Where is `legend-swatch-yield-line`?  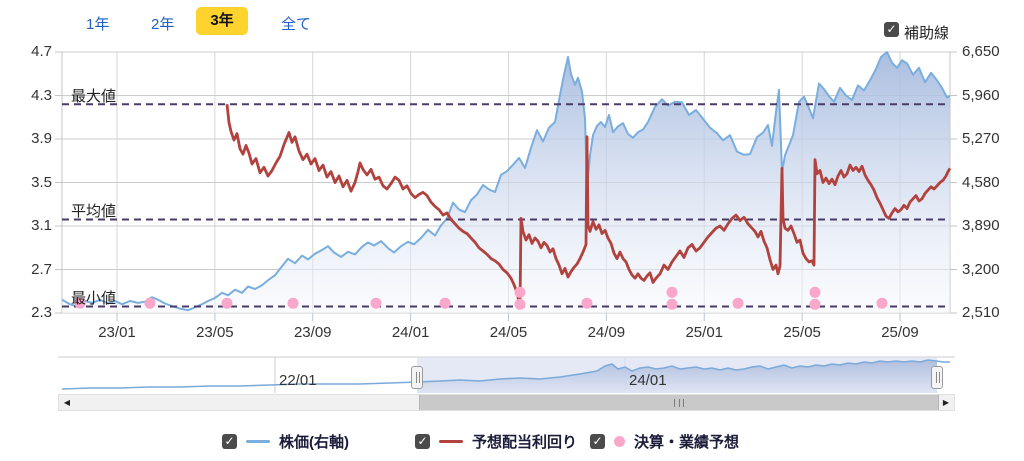
legend-swatch-yield-line is located at coordinates (451, 441).